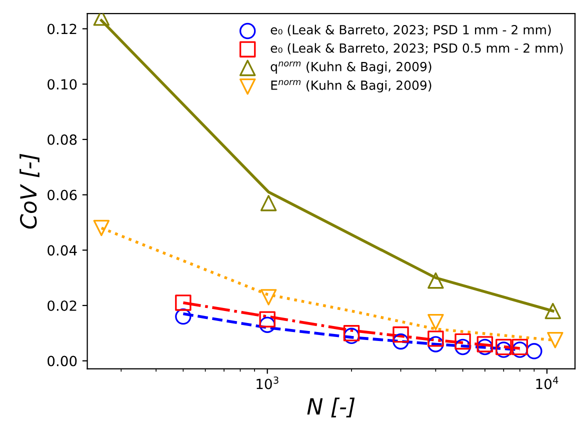 The width and height of the screenshot is (582, 423). What do you see at coordinates (410, 30) in the screenshot?
I see `legend-label: e₀ (Leak & Barreto, 2023; PSD 1 mm - 2 mm)` at bounding box center [410, 30].